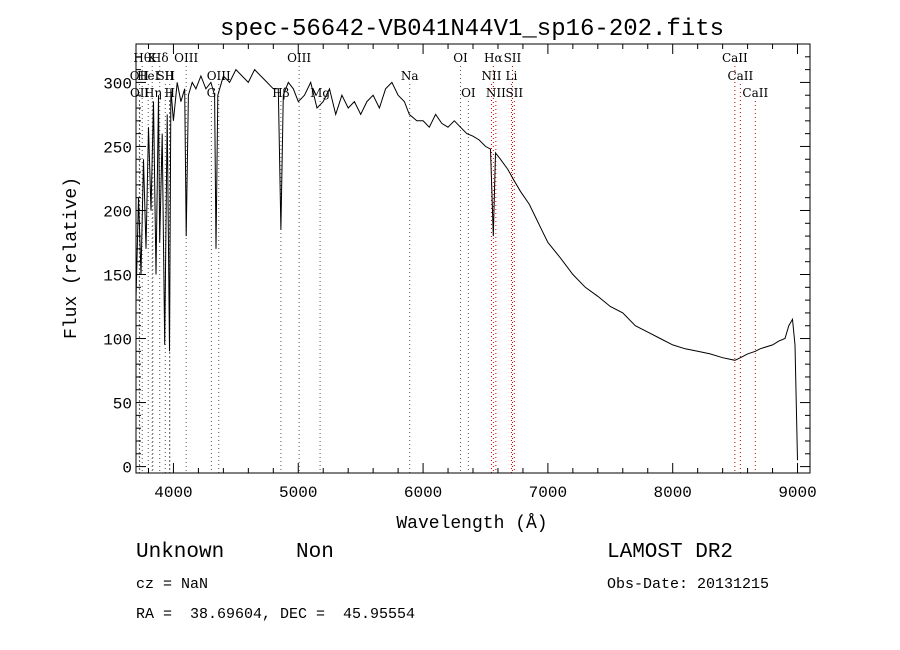 The image size is (900, 650). Describe the element at coordinates (212, 93) in the screenshot. I see `spectral-line-label: G` at that location.